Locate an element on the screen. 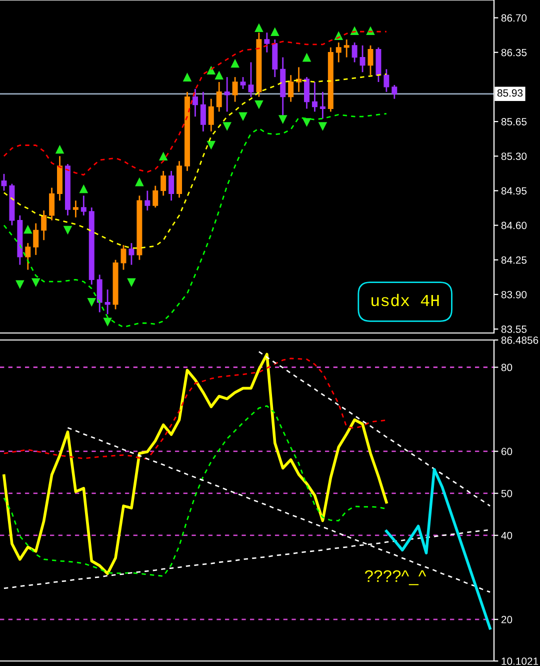 The height and width of the screenshot is (666, 540). y-tick-label: 40 is located at coordinates (506, 536).